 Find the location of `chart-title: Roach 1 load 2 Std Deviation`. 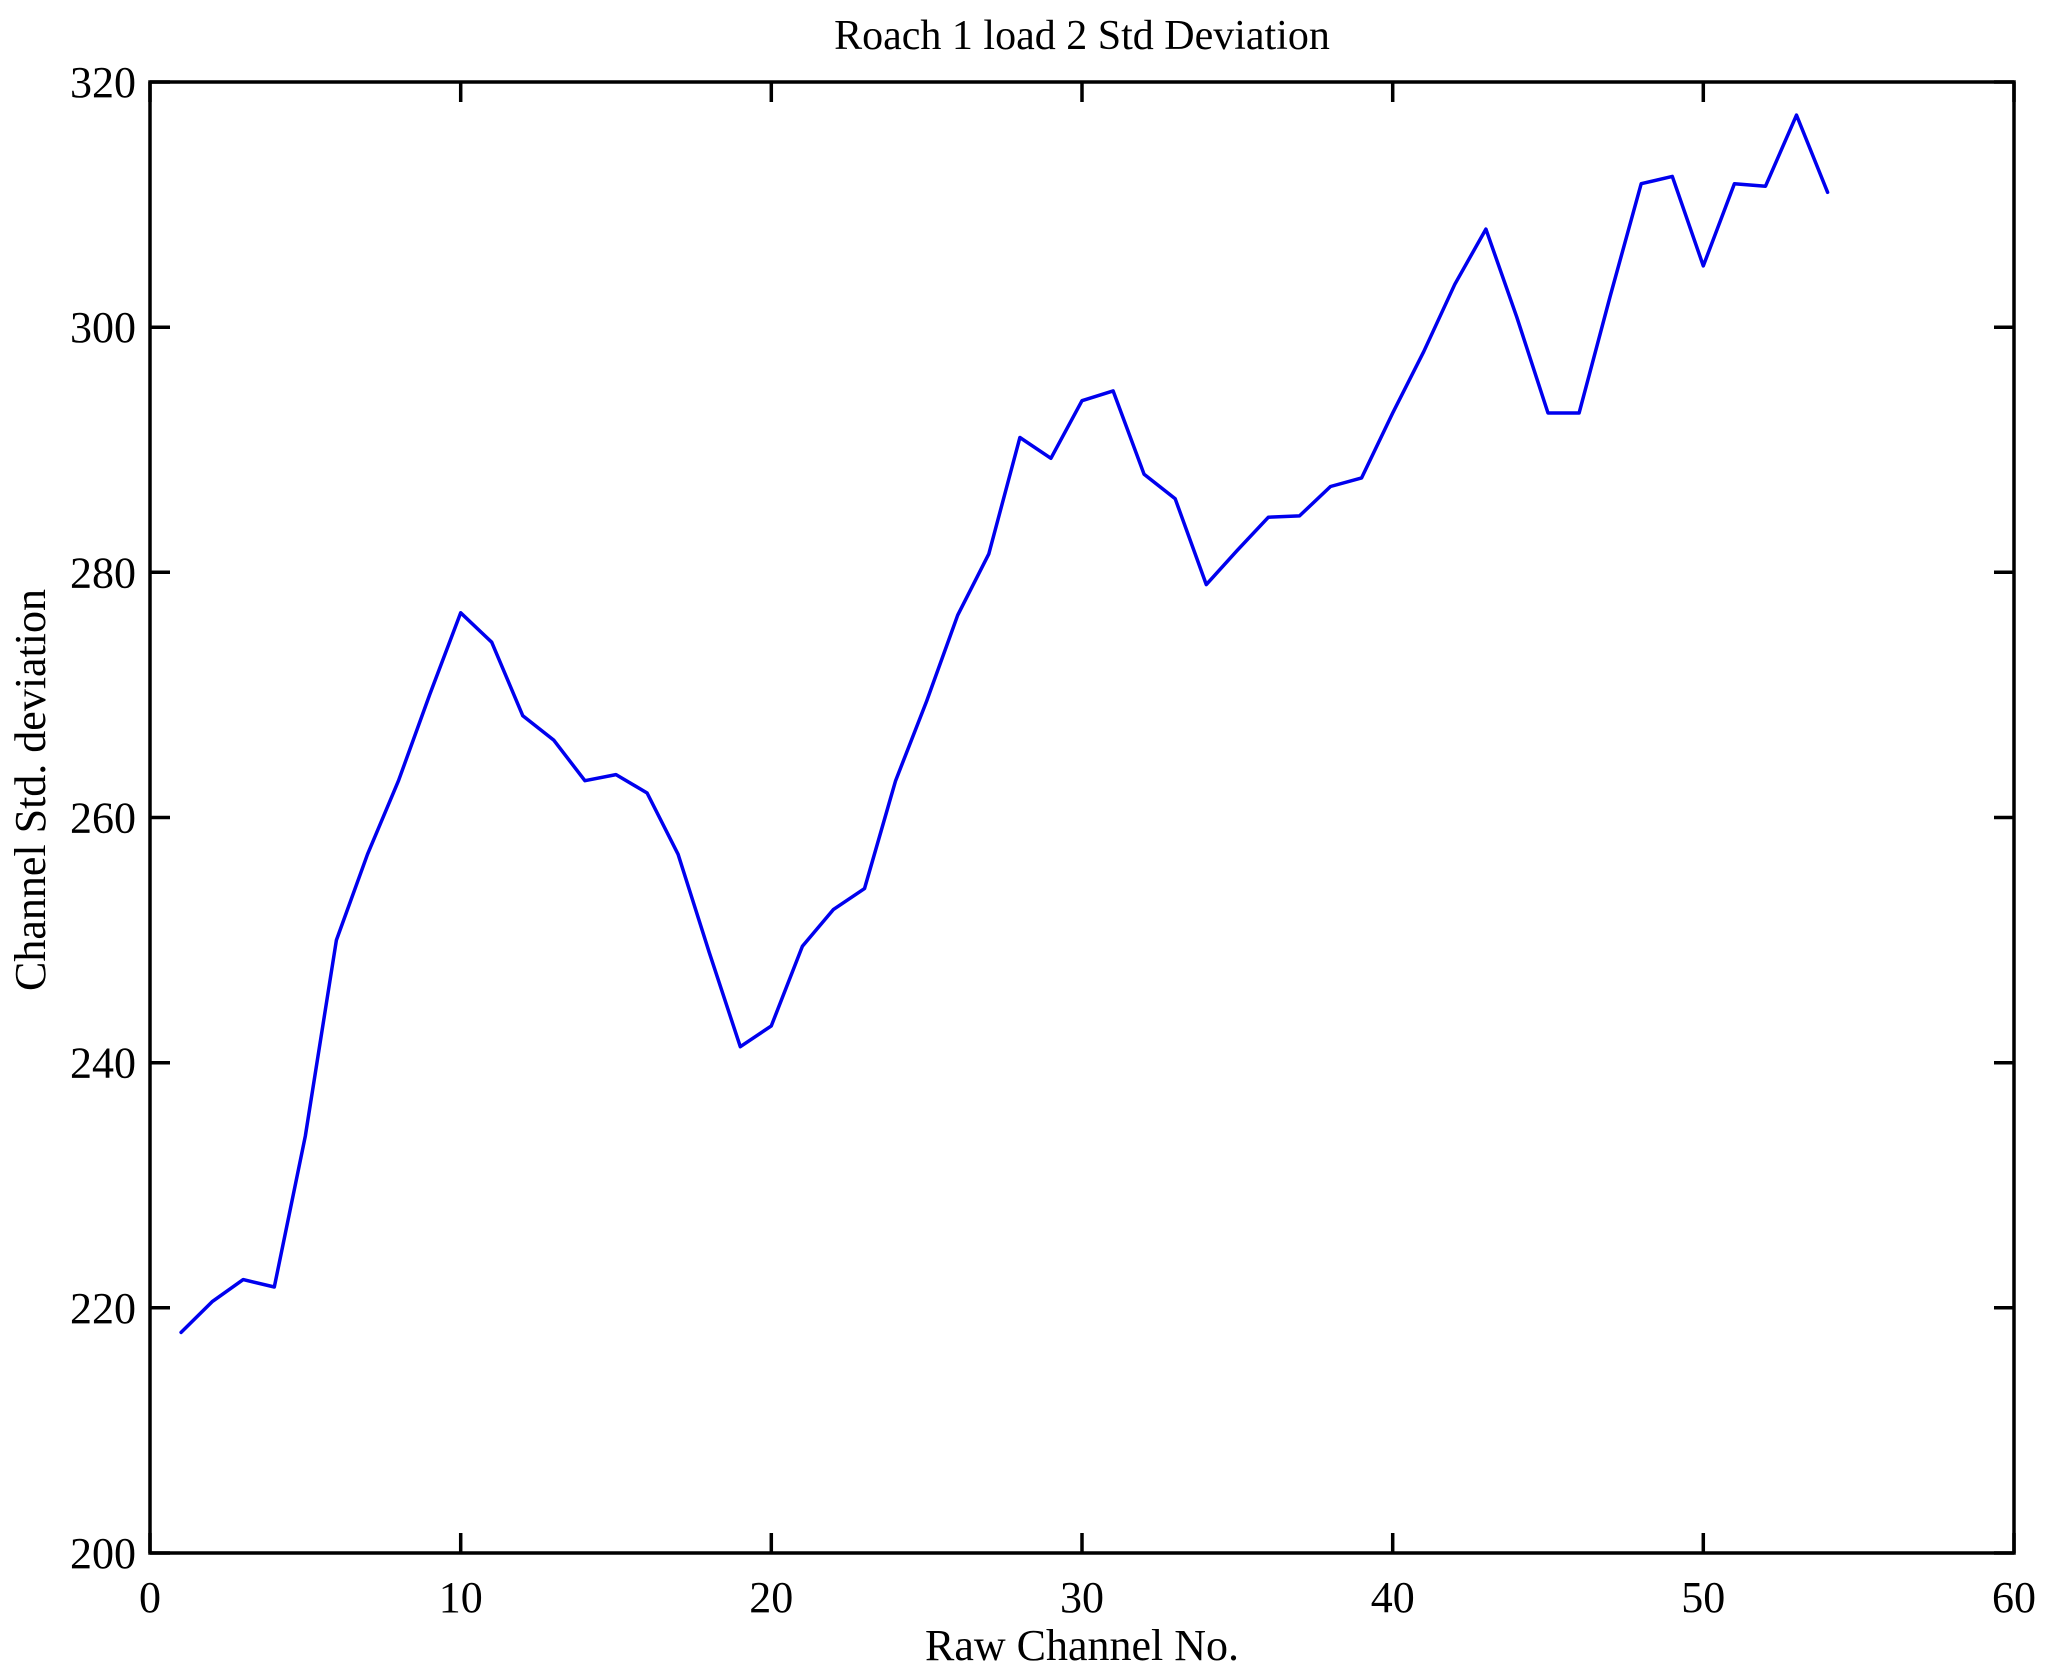

chart-title: Roach 1 load 2 Std Deviation is located at coordinates (1082, 36).